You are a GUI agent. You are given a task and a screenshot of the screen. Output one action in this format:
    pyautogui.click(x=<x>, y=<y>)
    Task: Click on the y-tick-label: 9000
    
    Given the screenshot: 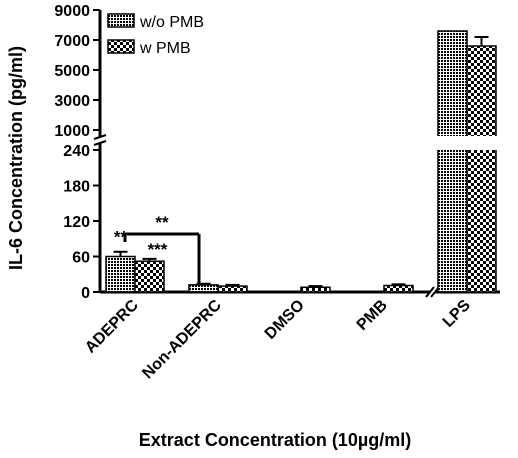 What is the action you would take?
    pyautogui.click(x=72, y=11)
    